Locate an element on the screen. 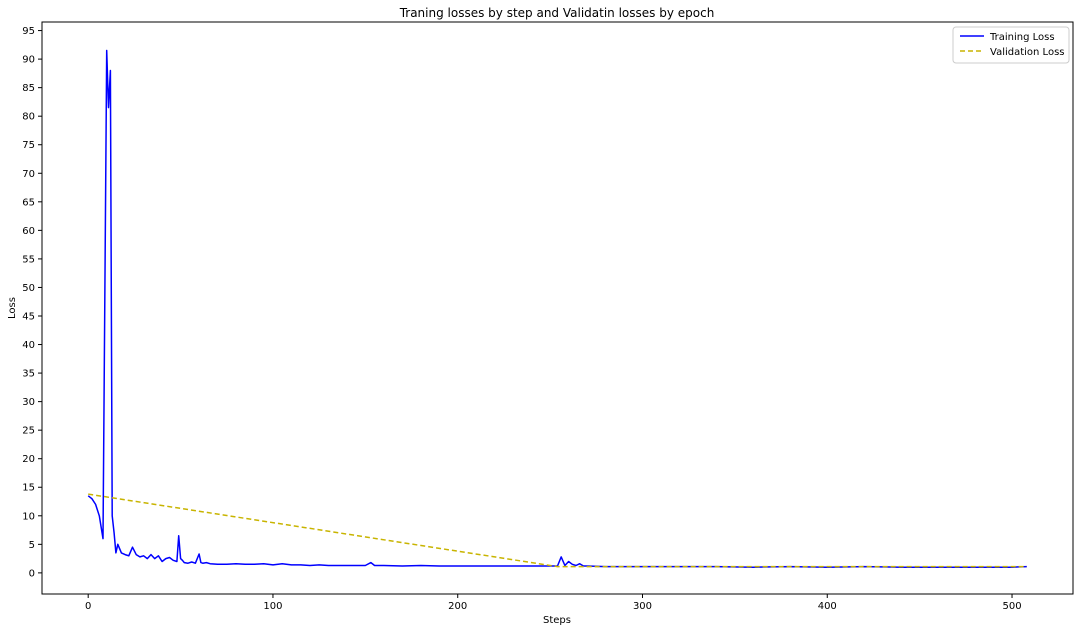  y-tick-label: 45 is located at coordinates (28, 316).